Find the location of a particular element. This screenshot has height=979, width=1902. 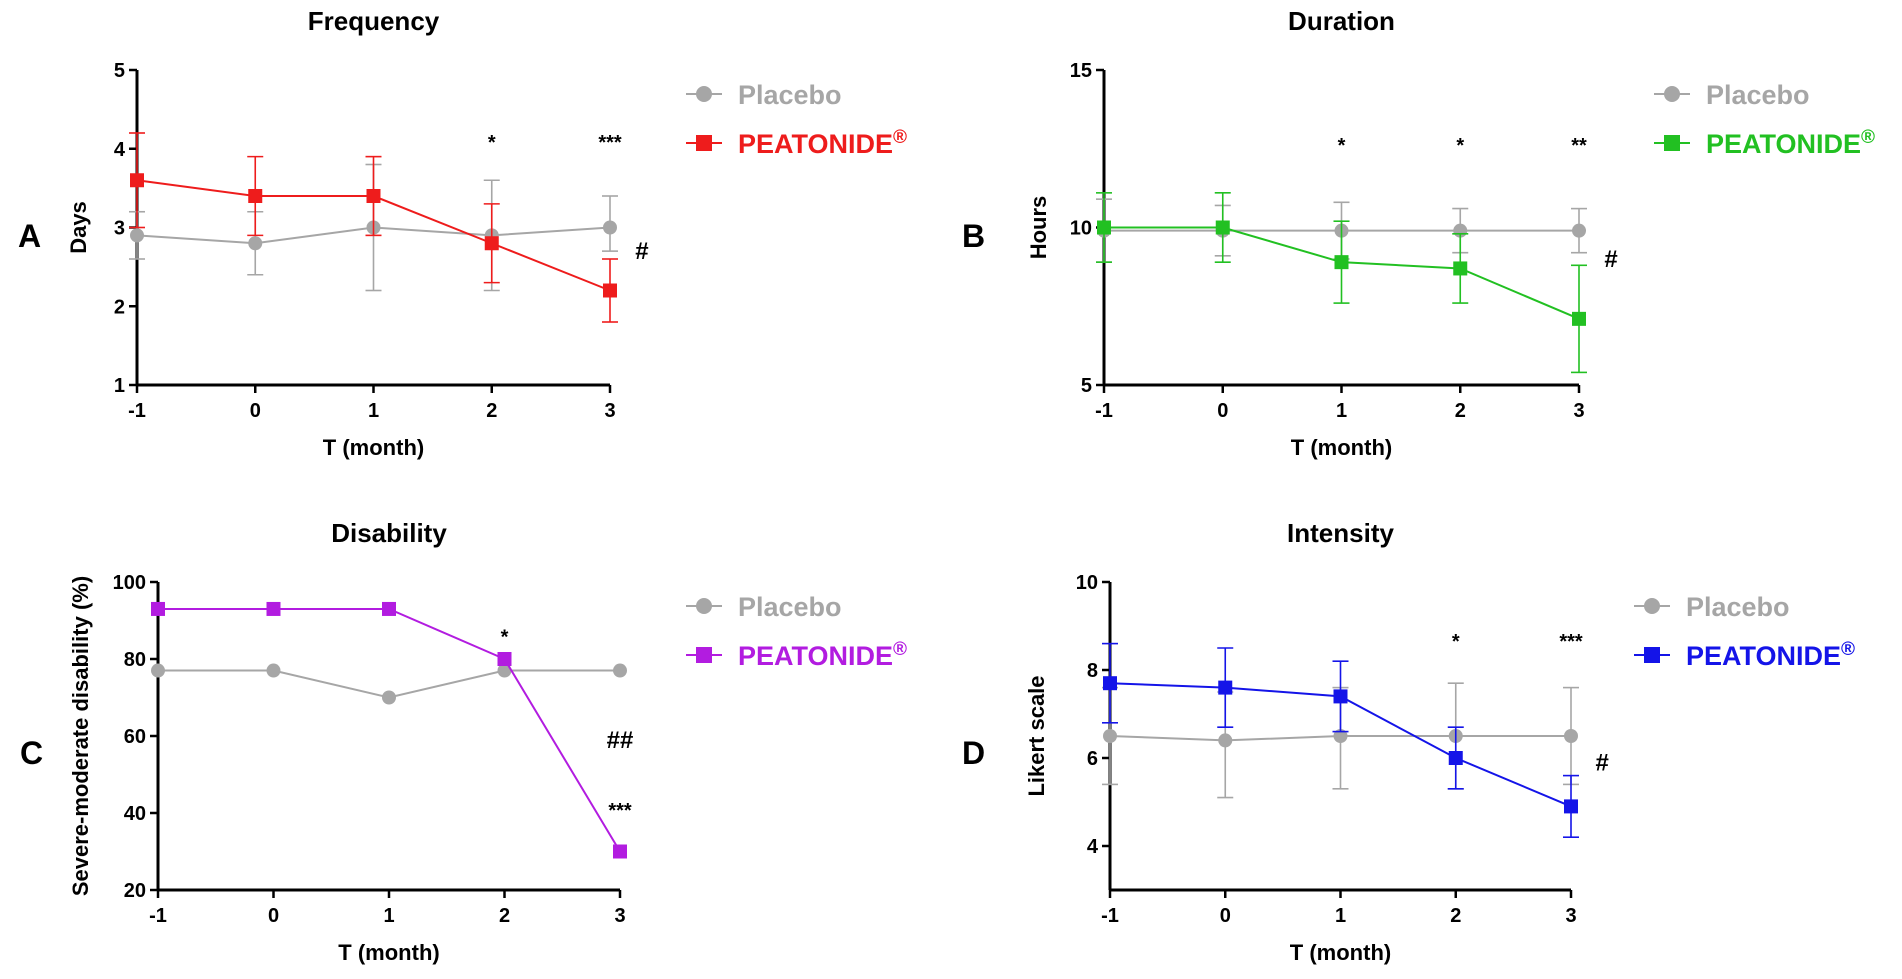

y-axis-label: Severe-moderate disability (%) is located at coordinates (80, 736).